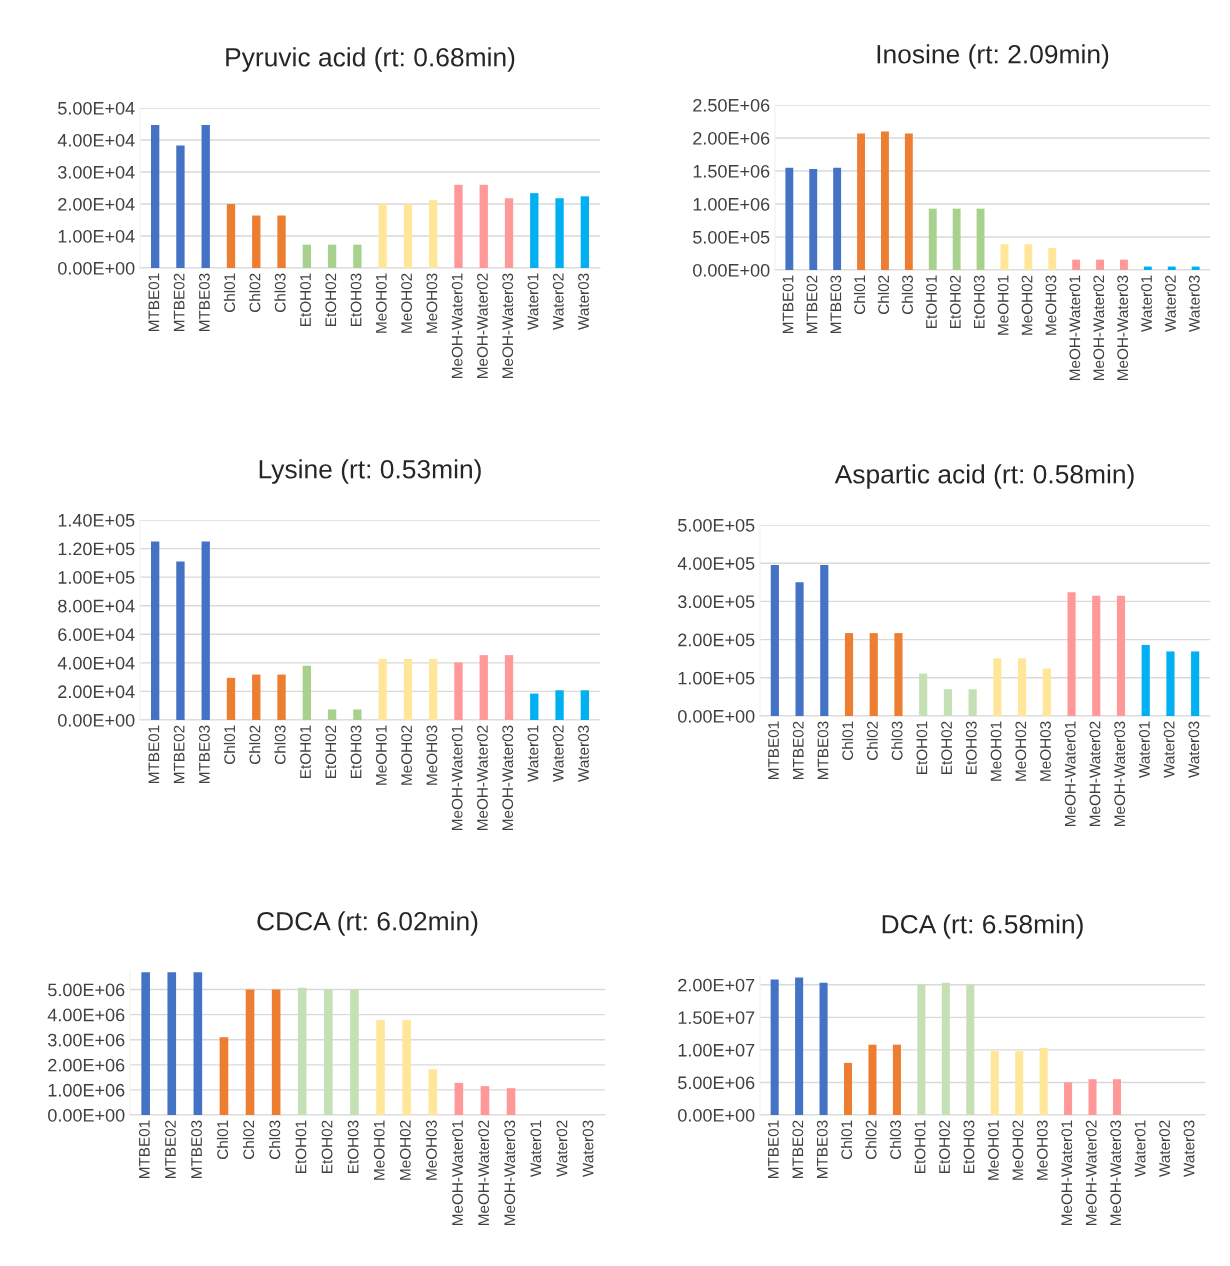 Image resolution: width=1230 pixels, height=1266 pixels. Describe the element at coordinates (1003, 305) in the screenshot. I see `x-tick-label: MeOH01` at that location.